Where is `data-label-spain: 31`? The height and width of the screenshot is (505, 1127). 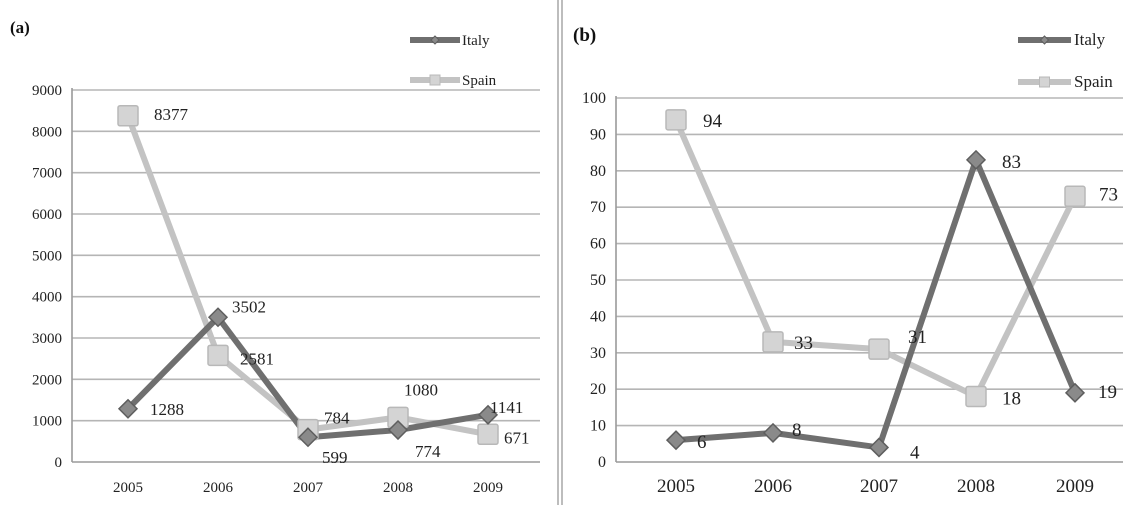 data-label-spain: 31 is located at coordinates (917, 337).